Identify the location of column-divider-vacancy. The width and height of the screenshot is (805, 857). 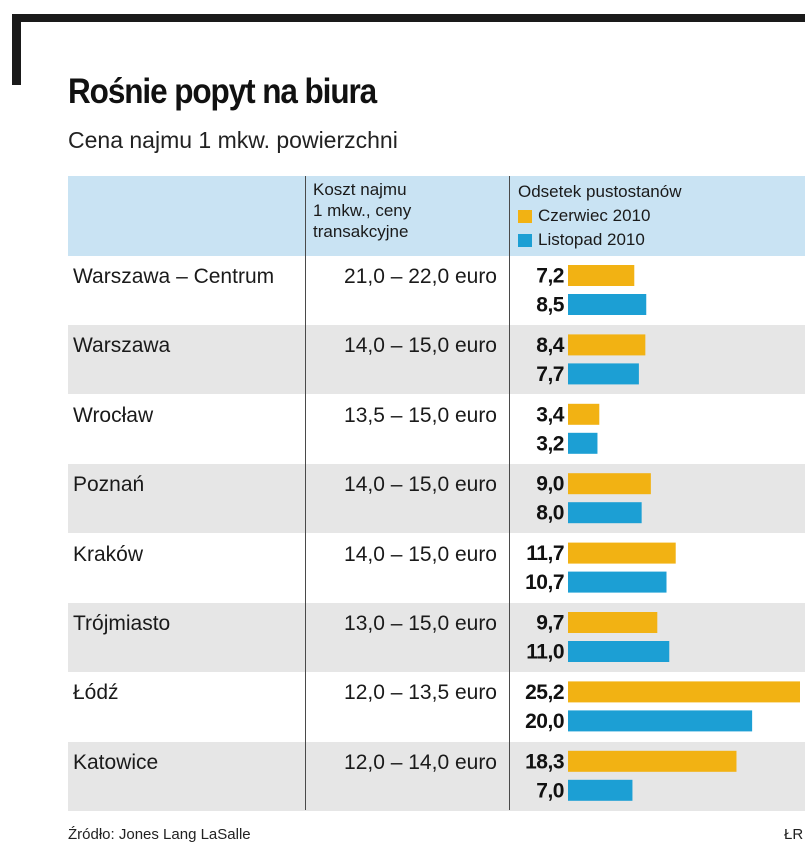
(509, 493).